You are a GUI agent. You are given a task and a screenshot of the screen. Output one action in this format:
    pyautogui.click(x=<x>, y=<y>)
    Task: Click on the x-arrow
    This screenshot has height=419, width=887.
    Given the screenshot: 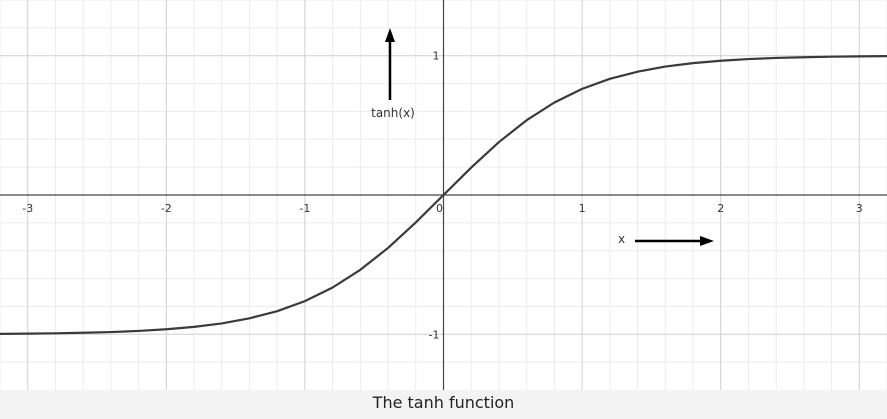 What is the action you would take?
    pyautogui.click(x=674, y=241)
    